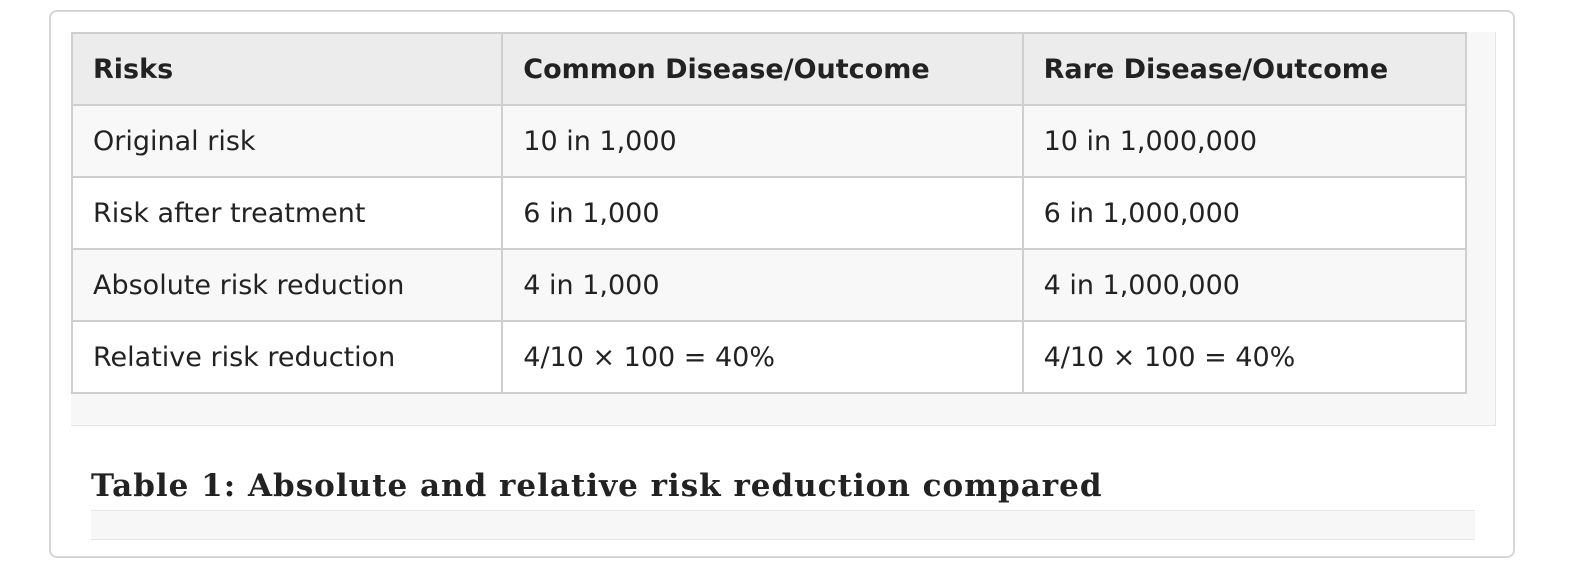 This screenshot has height=578, width=1590. Describe the element at coordinates (287, 285) in the screenshot. I see `row-label: Absolute risk reduction` at that location.